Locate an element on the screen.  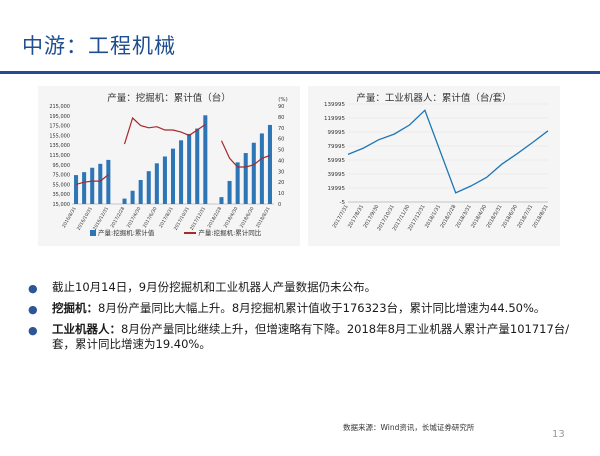
y-right-tick-label: 70 is located at coordinates (281, 129).